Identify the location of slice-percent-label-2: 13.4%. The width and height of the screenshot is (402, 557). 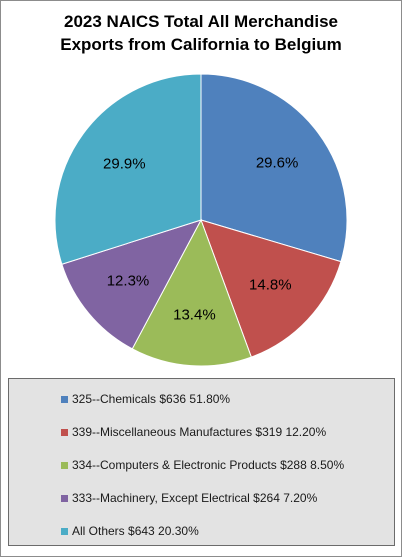
(194, 314).